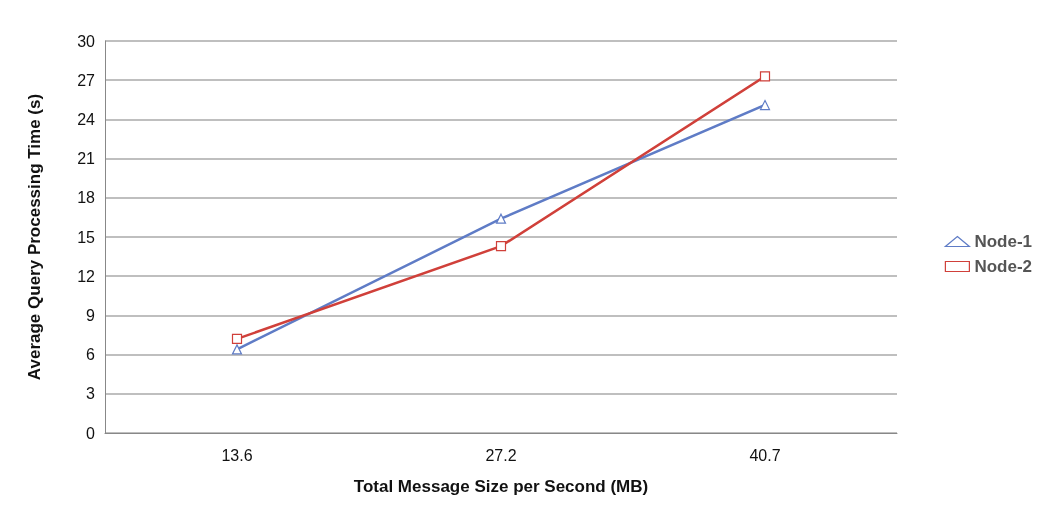  I want to click on x-tick-label: 40.7, so click(765, 455).